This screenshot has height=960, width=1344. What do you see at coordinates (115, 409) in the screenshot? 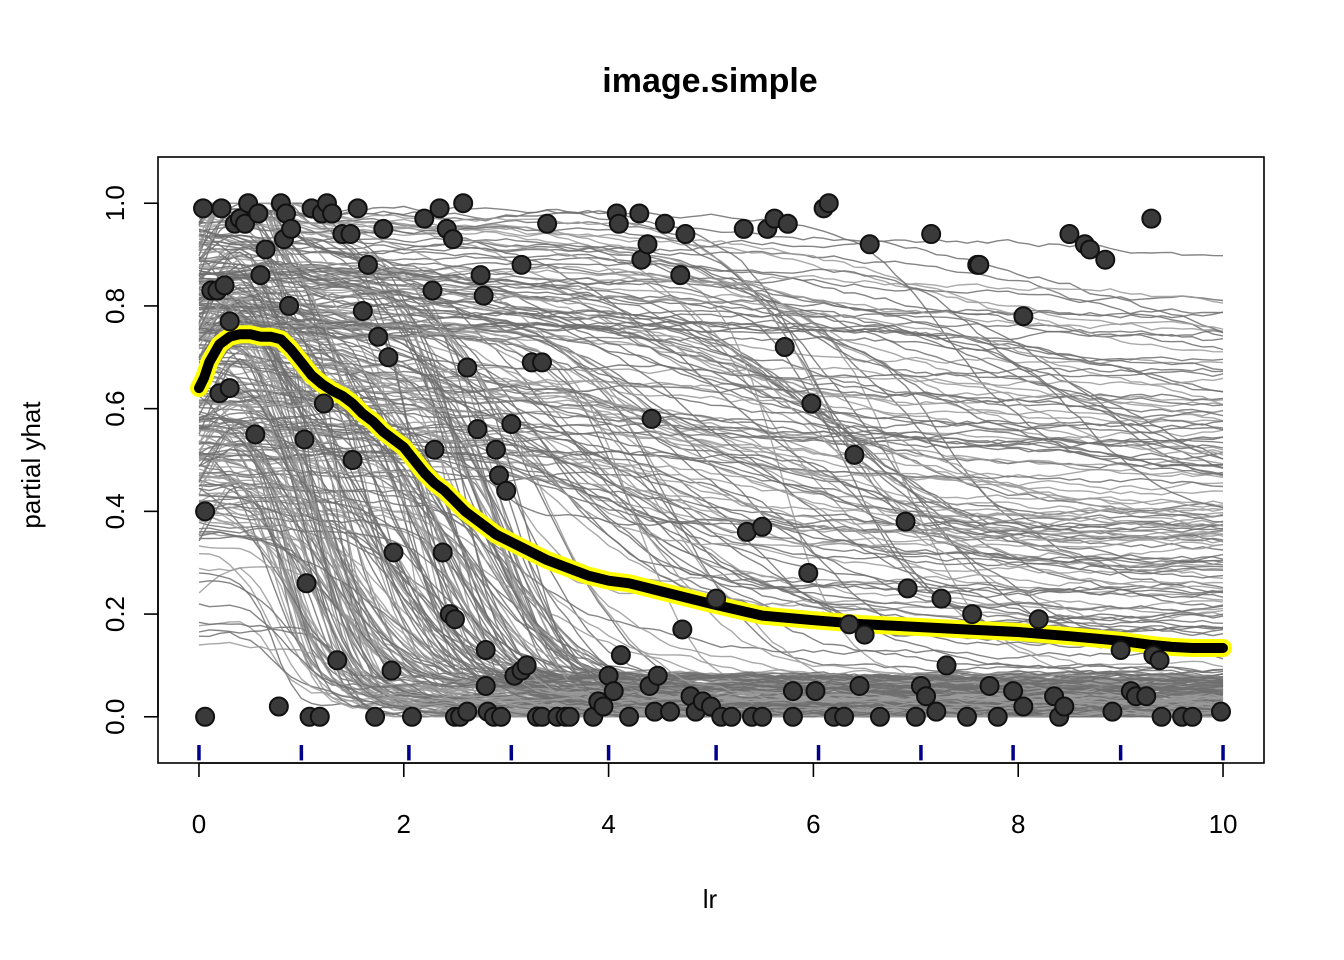
I see `y-tick-label: 0.6` at bounding box center [115, 409].